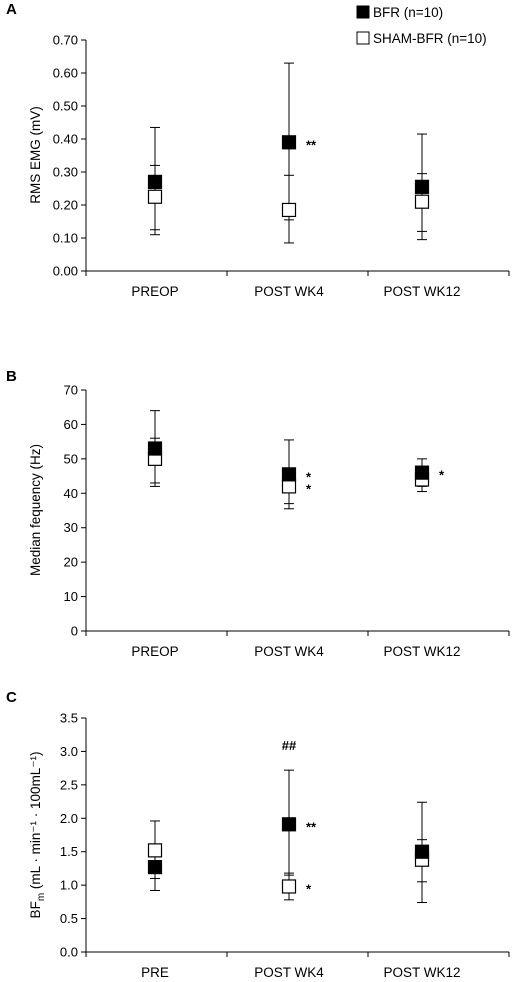 This screenshot has width=517, height=982. What do you see at coordinates (69, 718) in the screenshot?
I see `y-tick-label: 3.5` at bounding box center [69, 718].